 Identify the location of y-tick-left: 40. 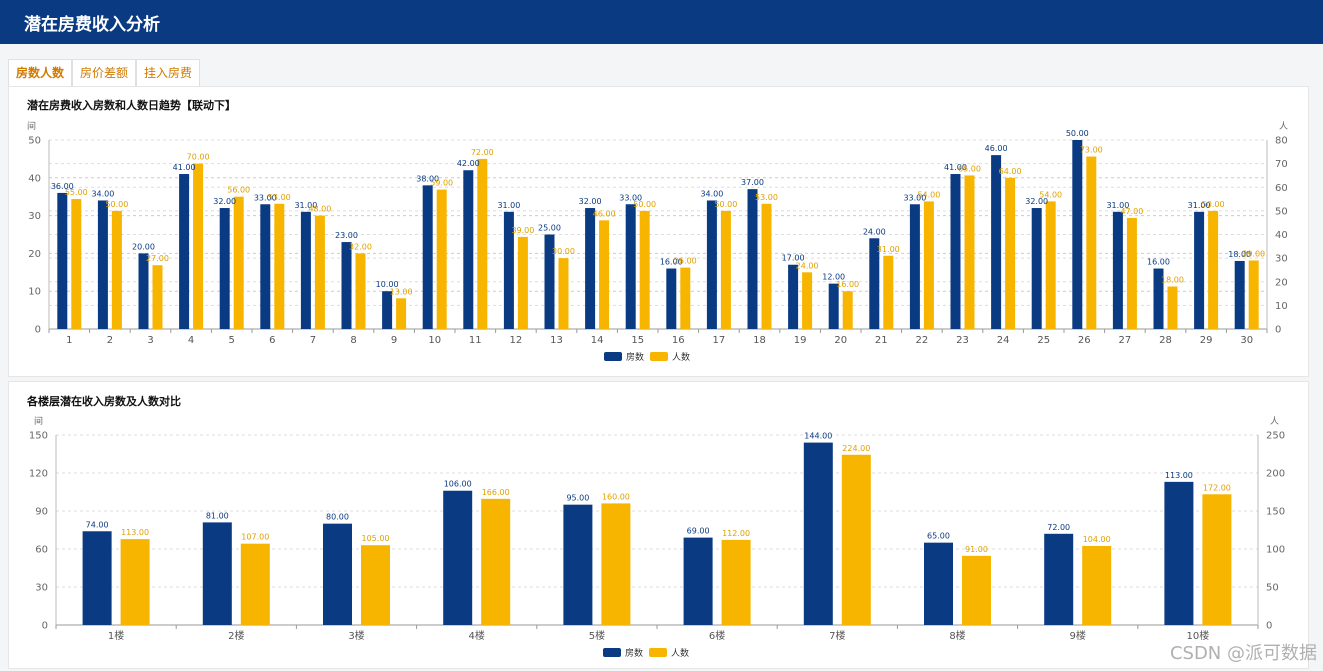
(34, 178).